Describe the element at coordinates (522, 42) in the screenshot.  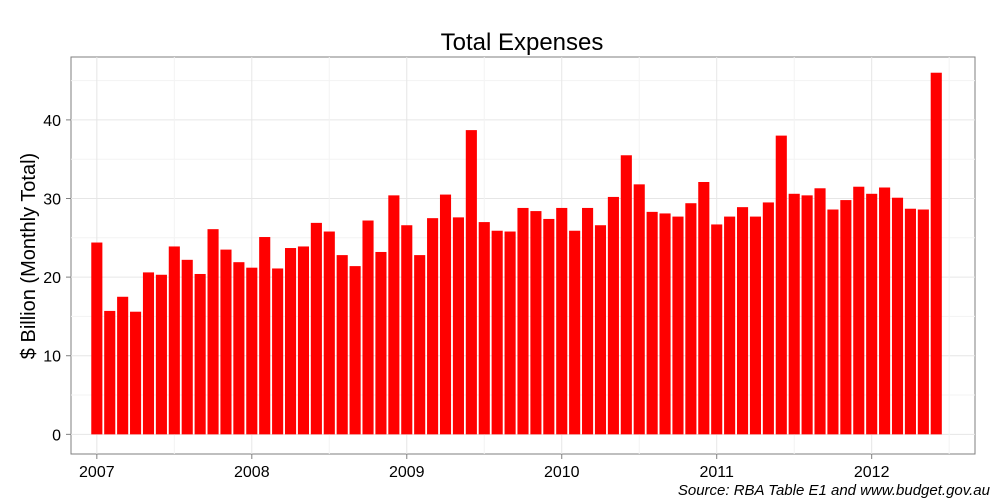
I see `chart-title: Total Expenses` at that location.